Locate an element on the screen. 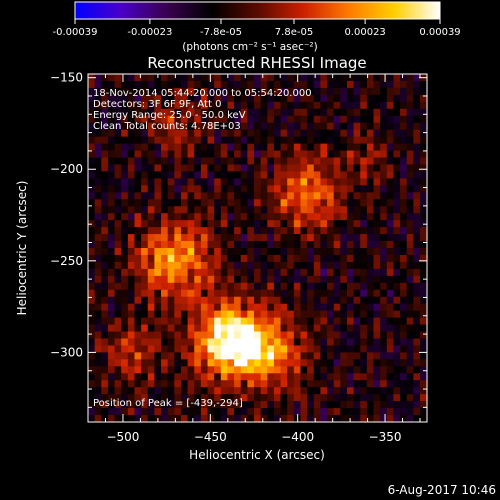 The width and height of the screenshot is (500, 500). y-tick-label: −250 is located at coordinates (66, 261).